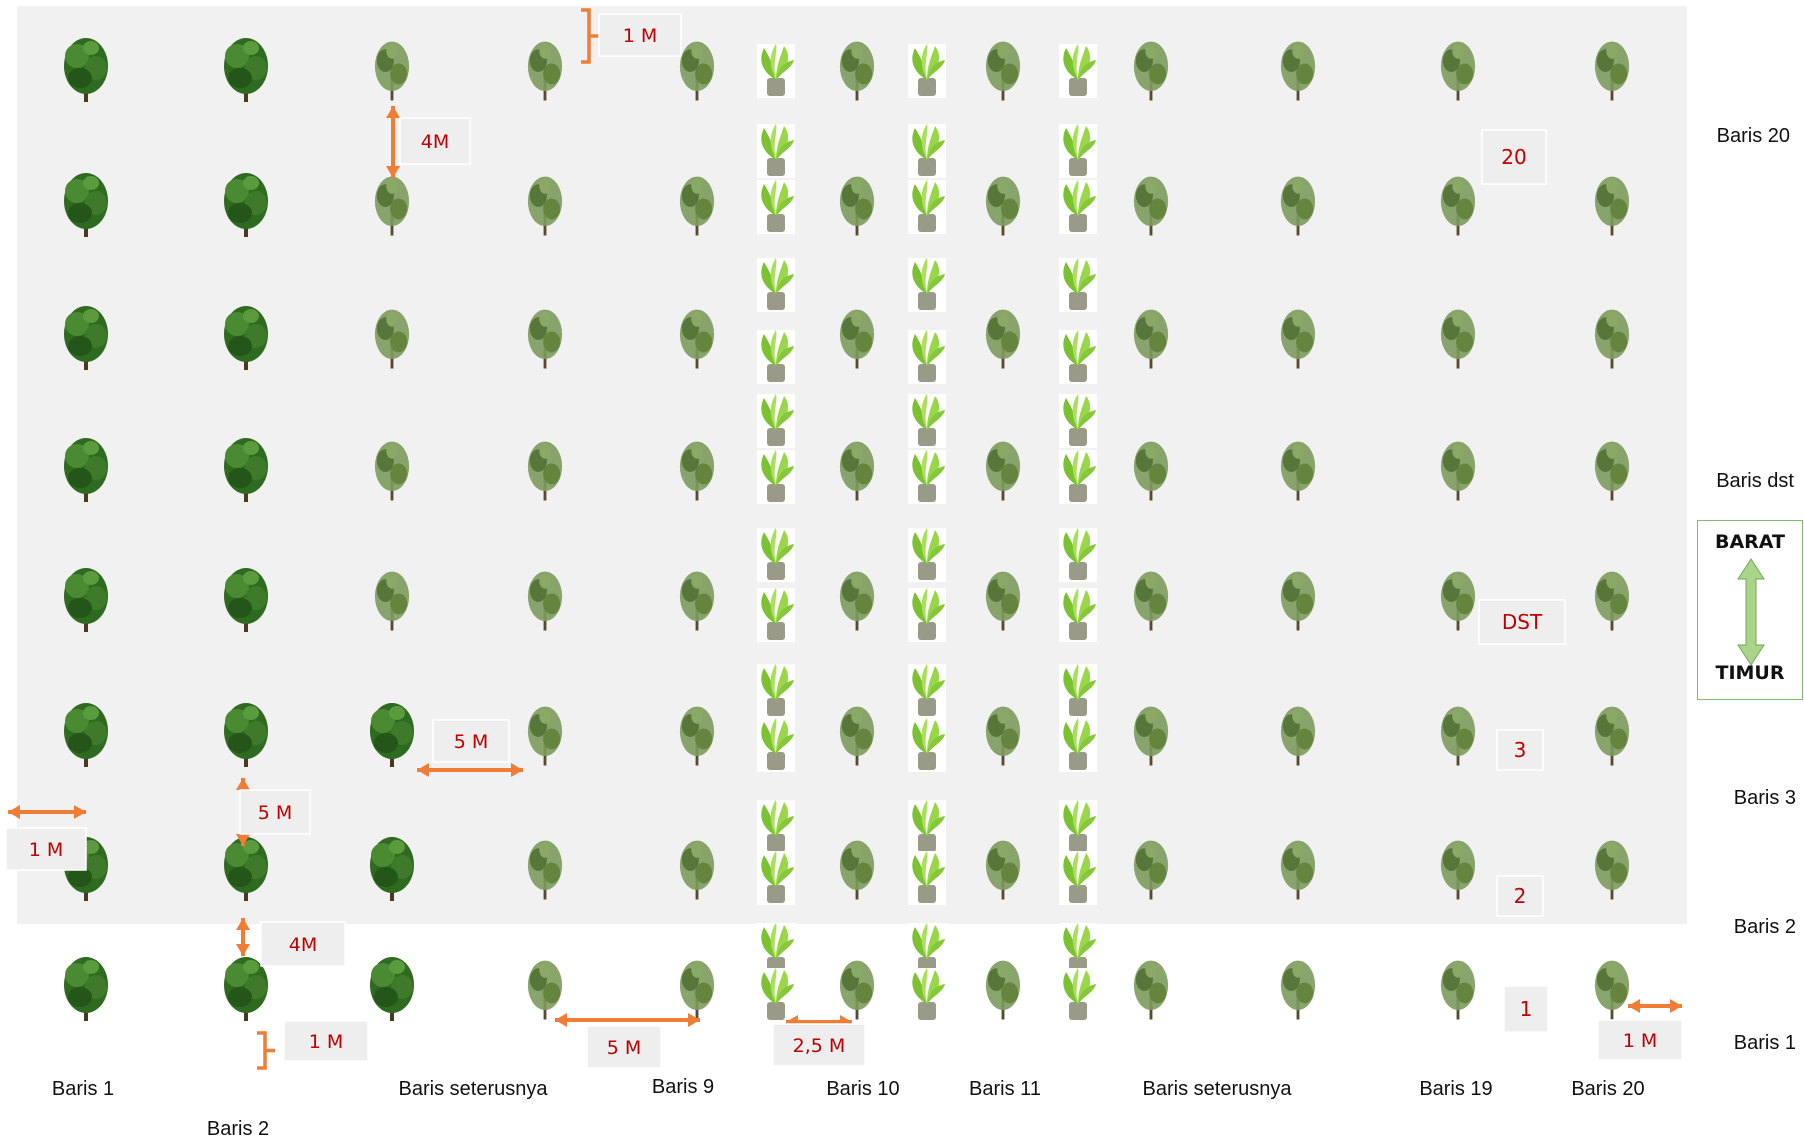 Image resolution: width=1804 pixels, height=1141 pixels. I want to click on svg-text: 1, so click(1526, 1009).